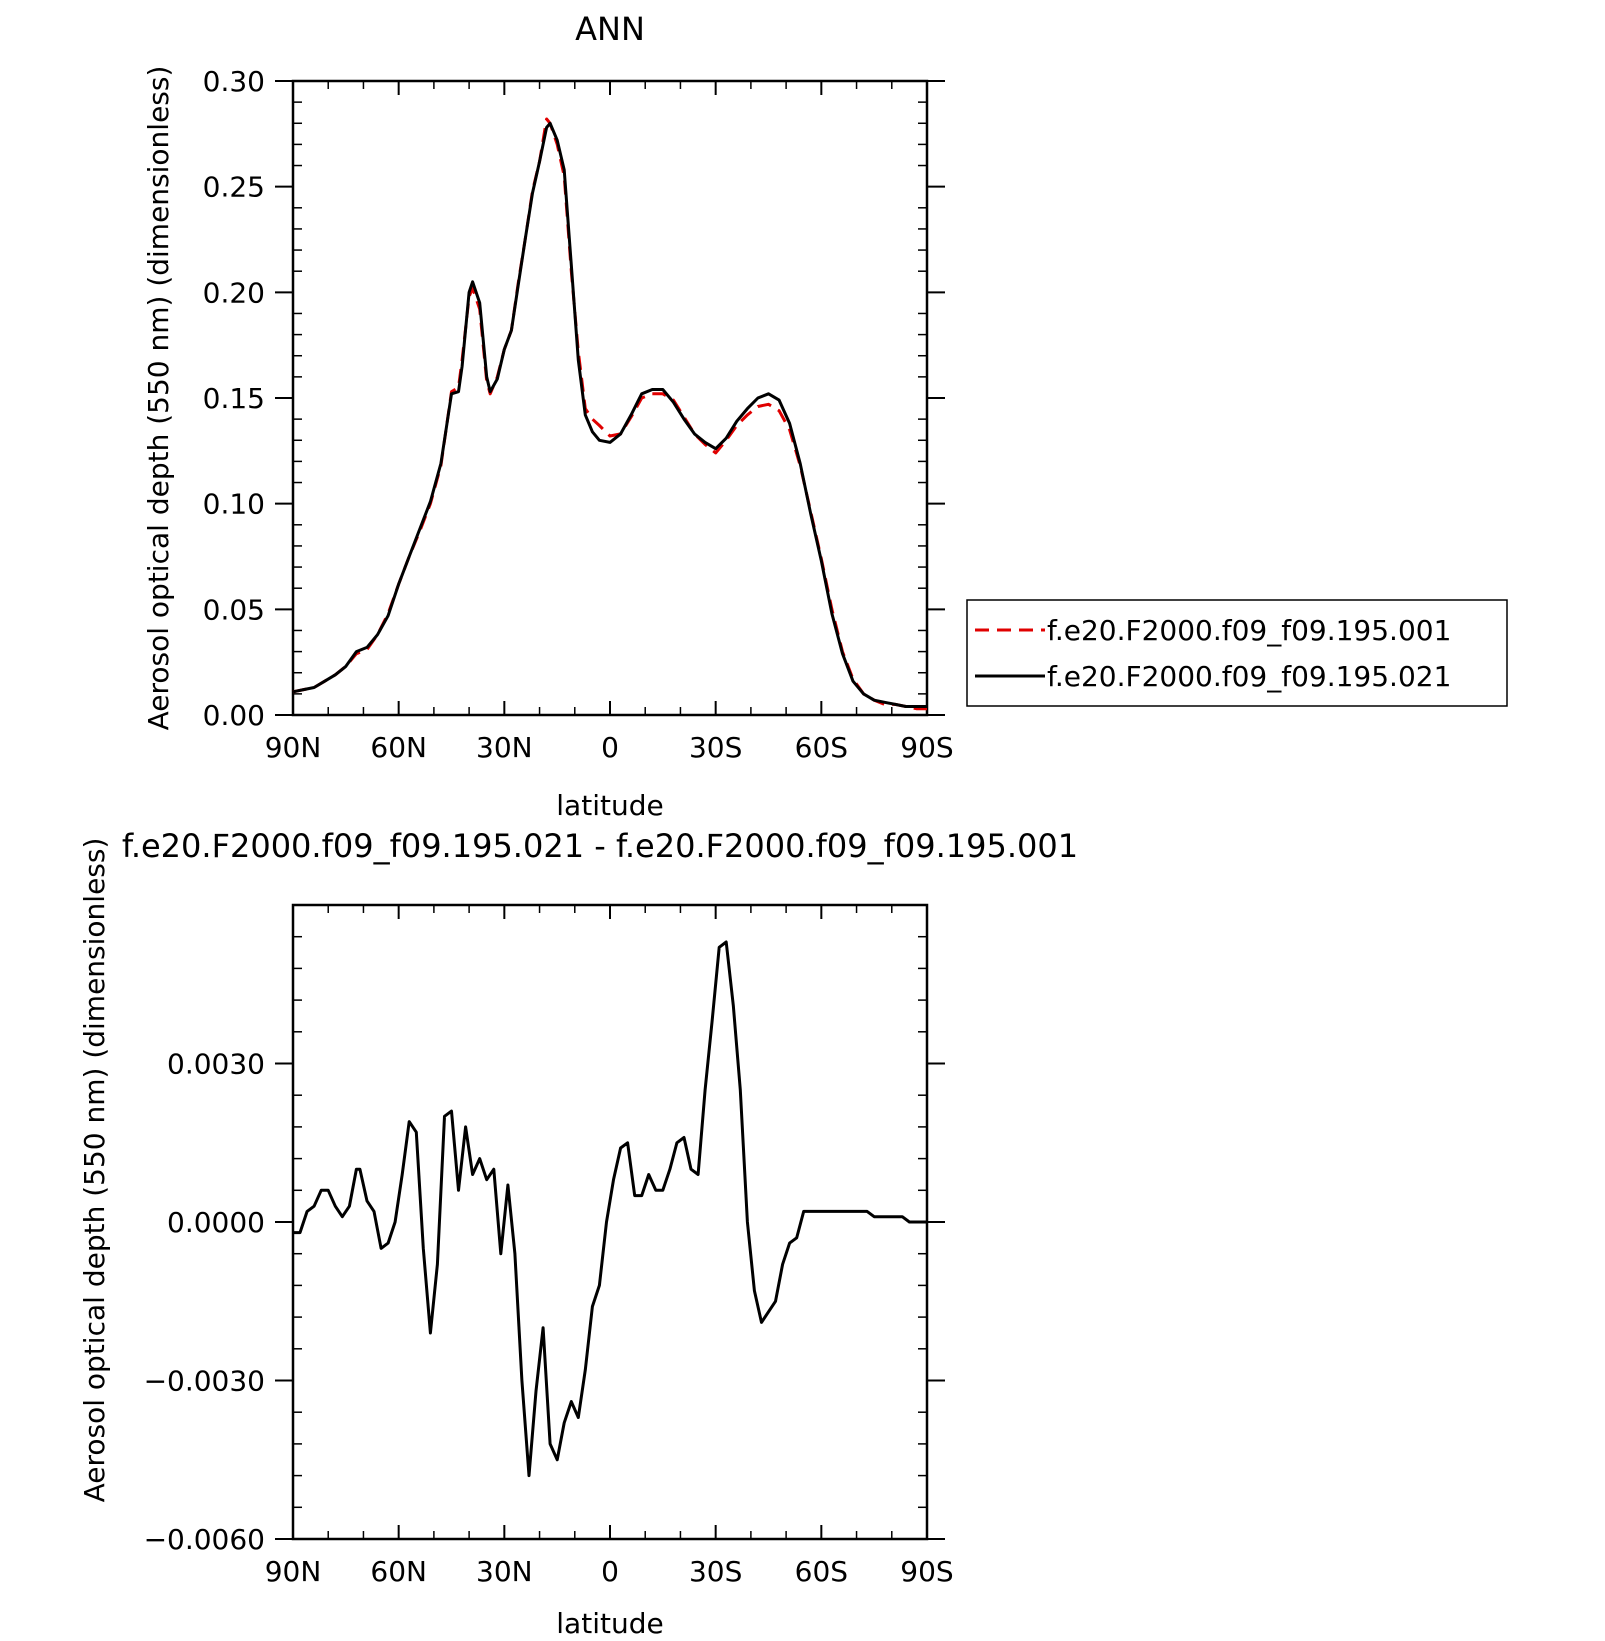 The height and width of the screenshot is (1641, 1605). What do you see at coordinates (234, 81) in the screenshot?
I see `top-y-tick-label: 0.30` at bounding box center [234, 81].